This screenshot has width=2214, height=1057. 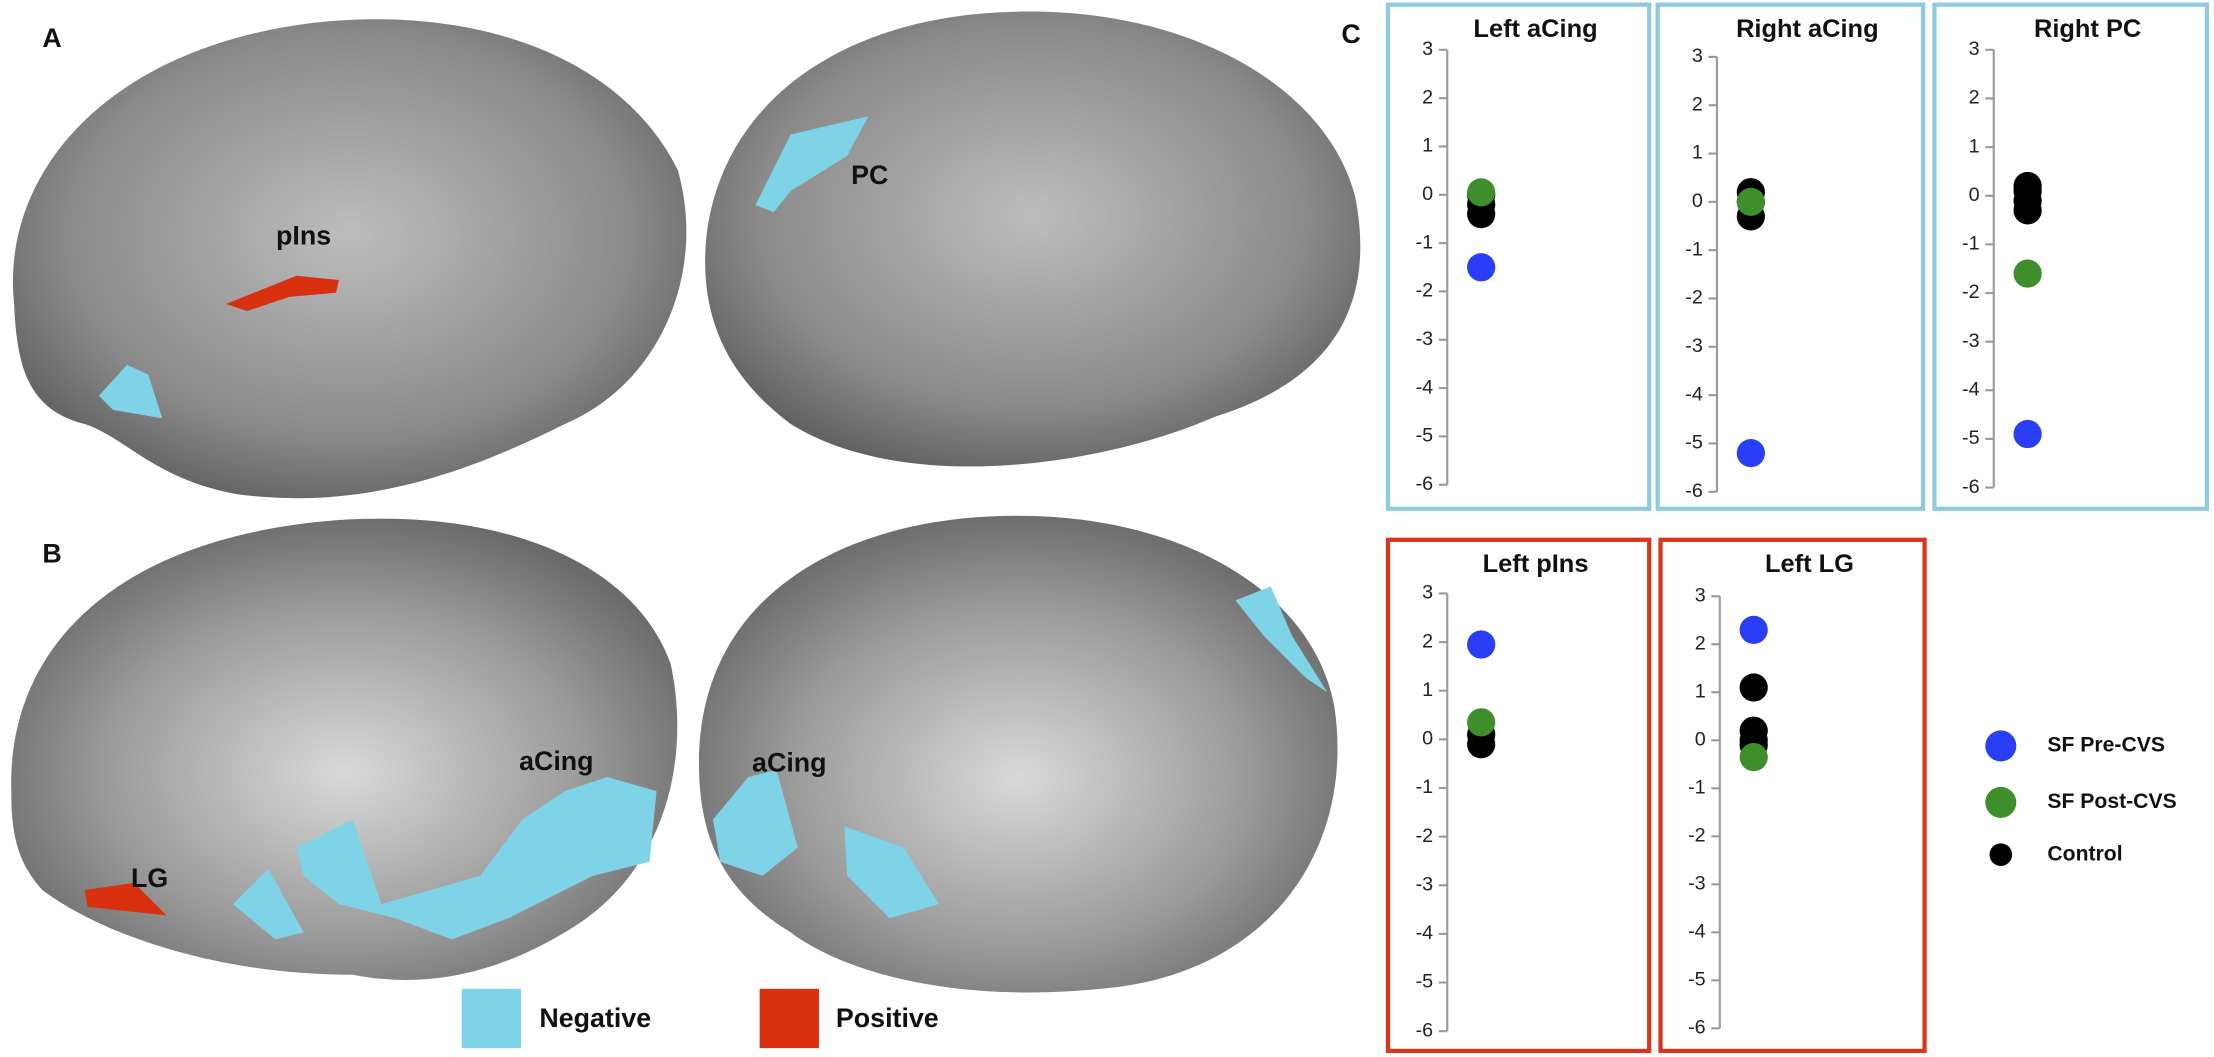 What do you see at coordinates (1809, 564) in the screenshot?
I see `chart-title: Left LG` at bounding box center [1809, 564].